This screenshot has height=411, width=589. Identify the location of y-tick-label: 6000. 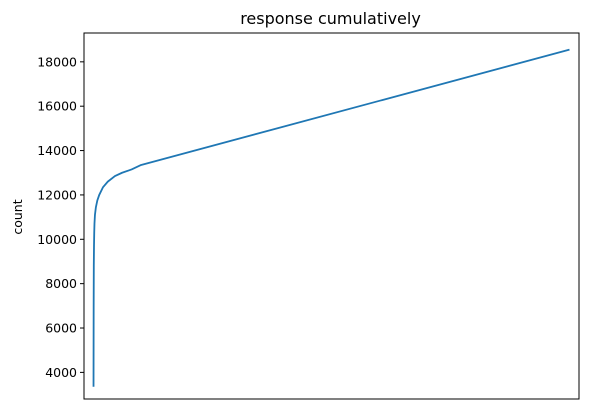
(61, 328).